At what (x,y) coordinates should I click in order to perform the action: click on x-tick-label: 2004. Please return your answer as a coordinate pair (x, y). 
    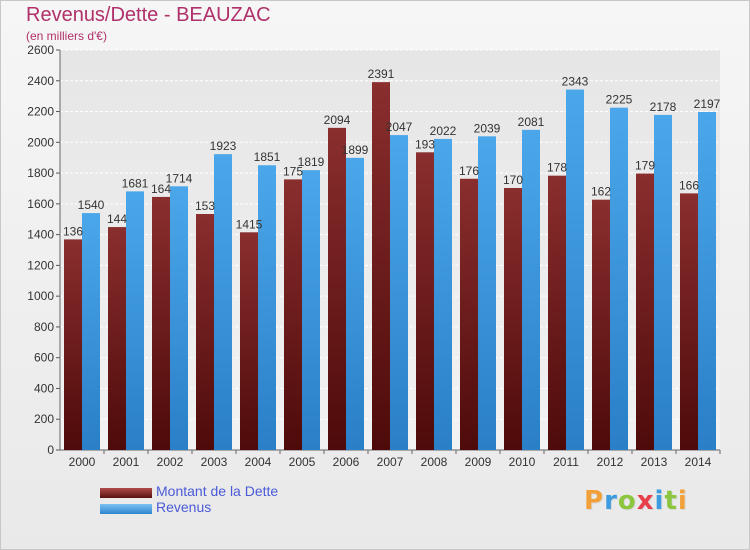
    Looking at the image, I should click on (258, 462).